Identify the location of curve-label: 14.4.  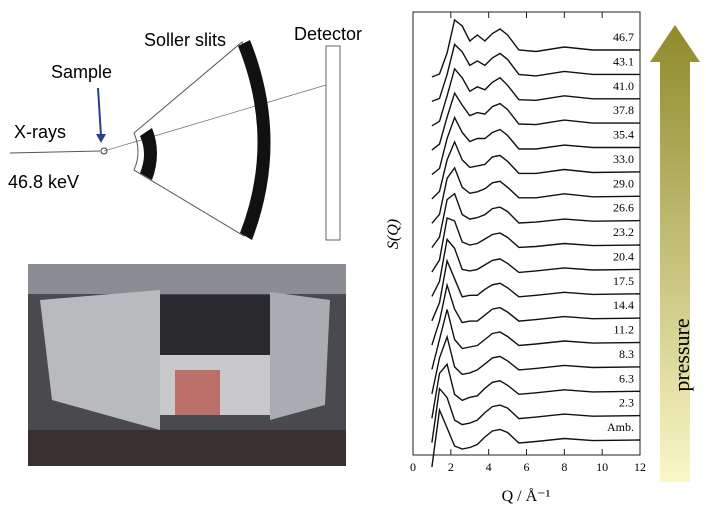
(623, 305).